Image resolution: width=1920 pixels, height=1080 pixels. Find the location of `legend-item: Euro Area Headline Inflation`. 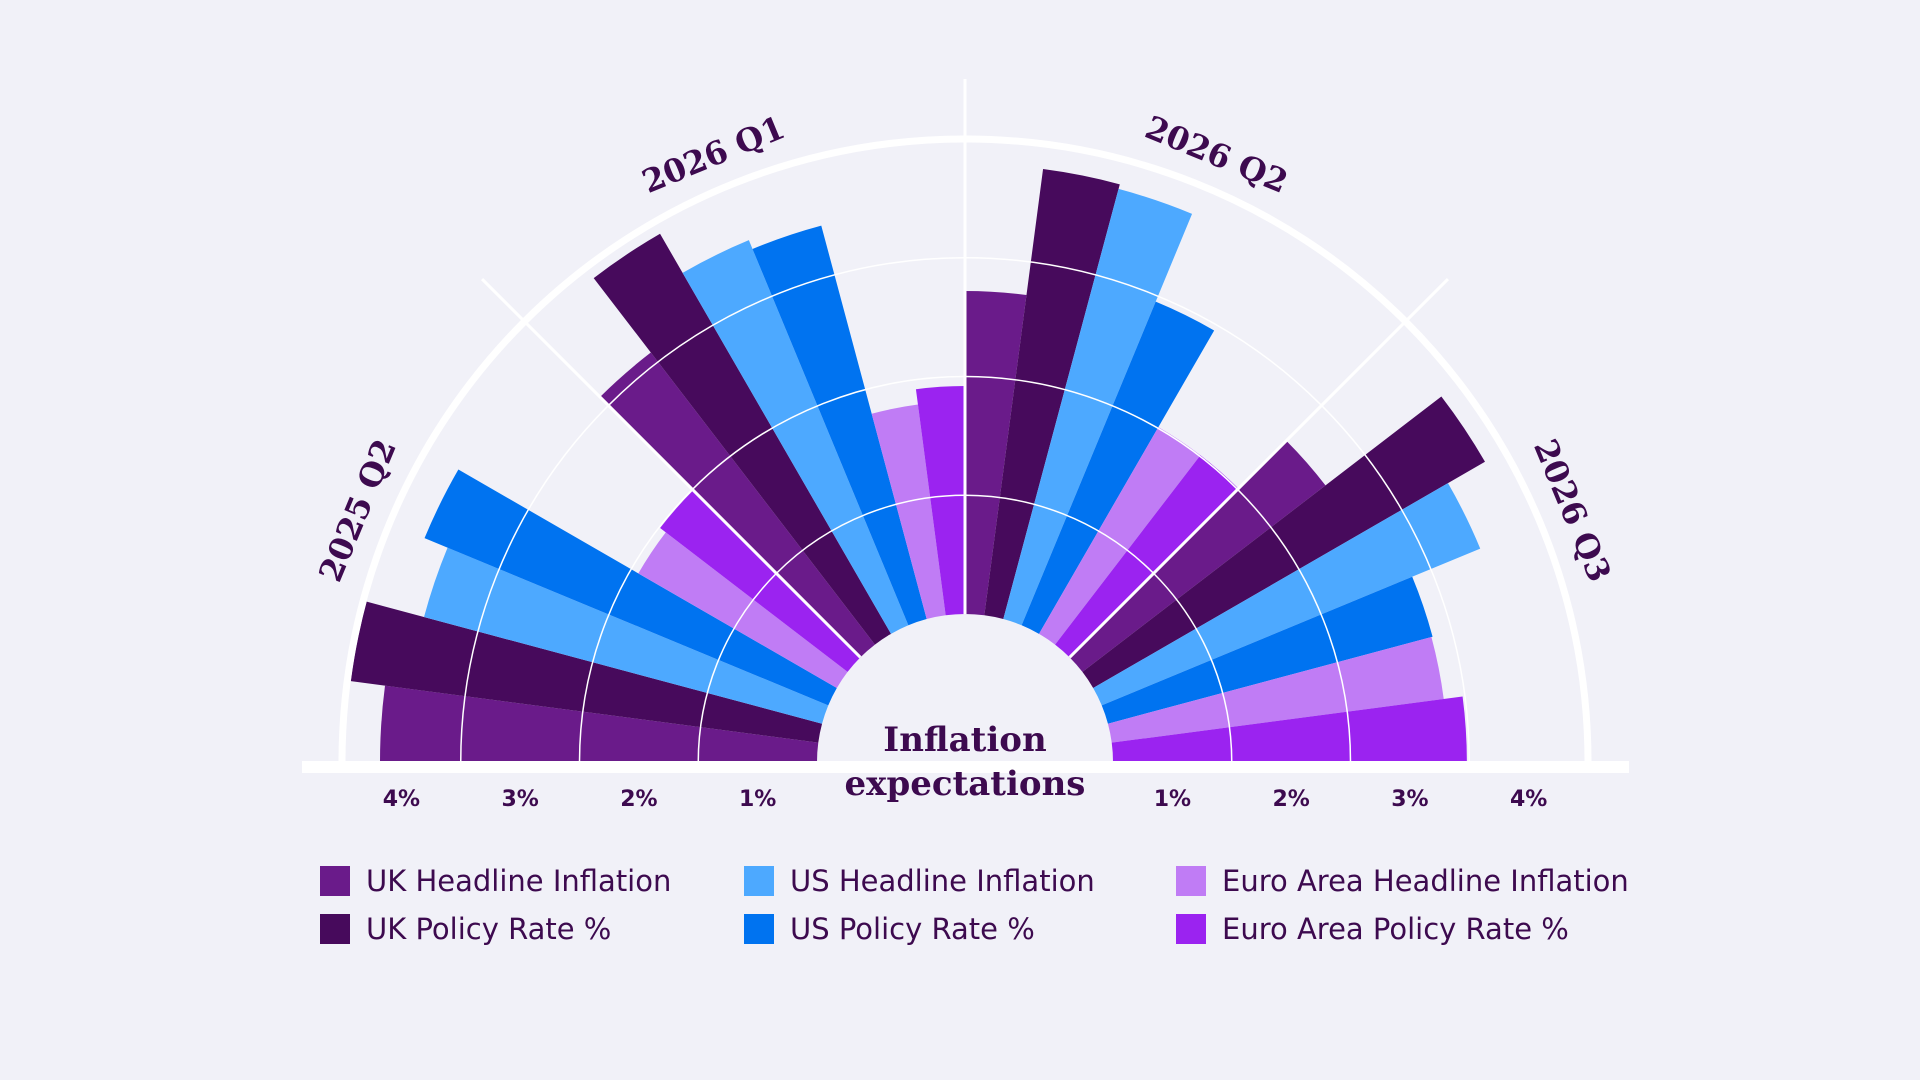

legend-item: Euro Area Headline Inflation is located at coordinates (1402, 881).